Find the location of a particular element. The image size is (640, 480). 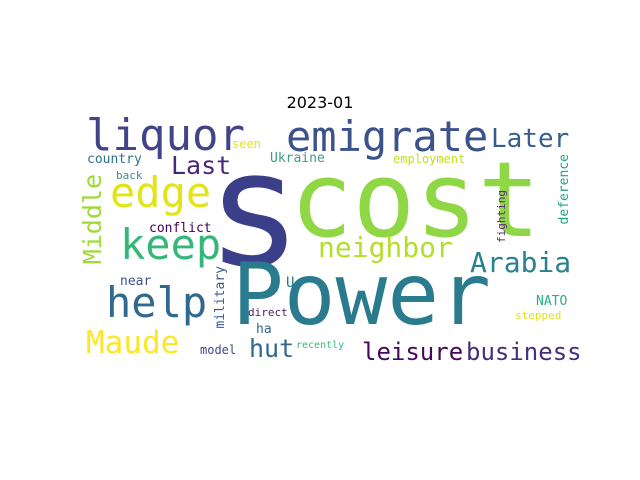

word-deference: deference is located at coordinates (564, 189).